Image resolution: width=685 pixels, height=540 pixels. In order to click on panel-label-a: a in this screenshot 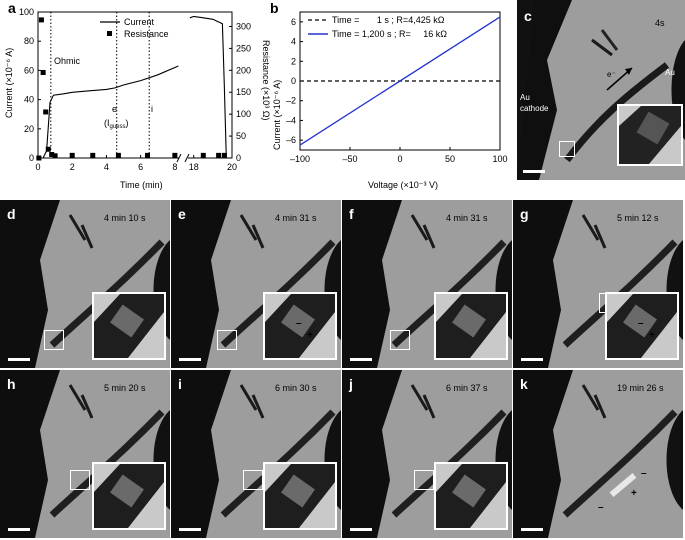, I will do `click(12, 8)`.